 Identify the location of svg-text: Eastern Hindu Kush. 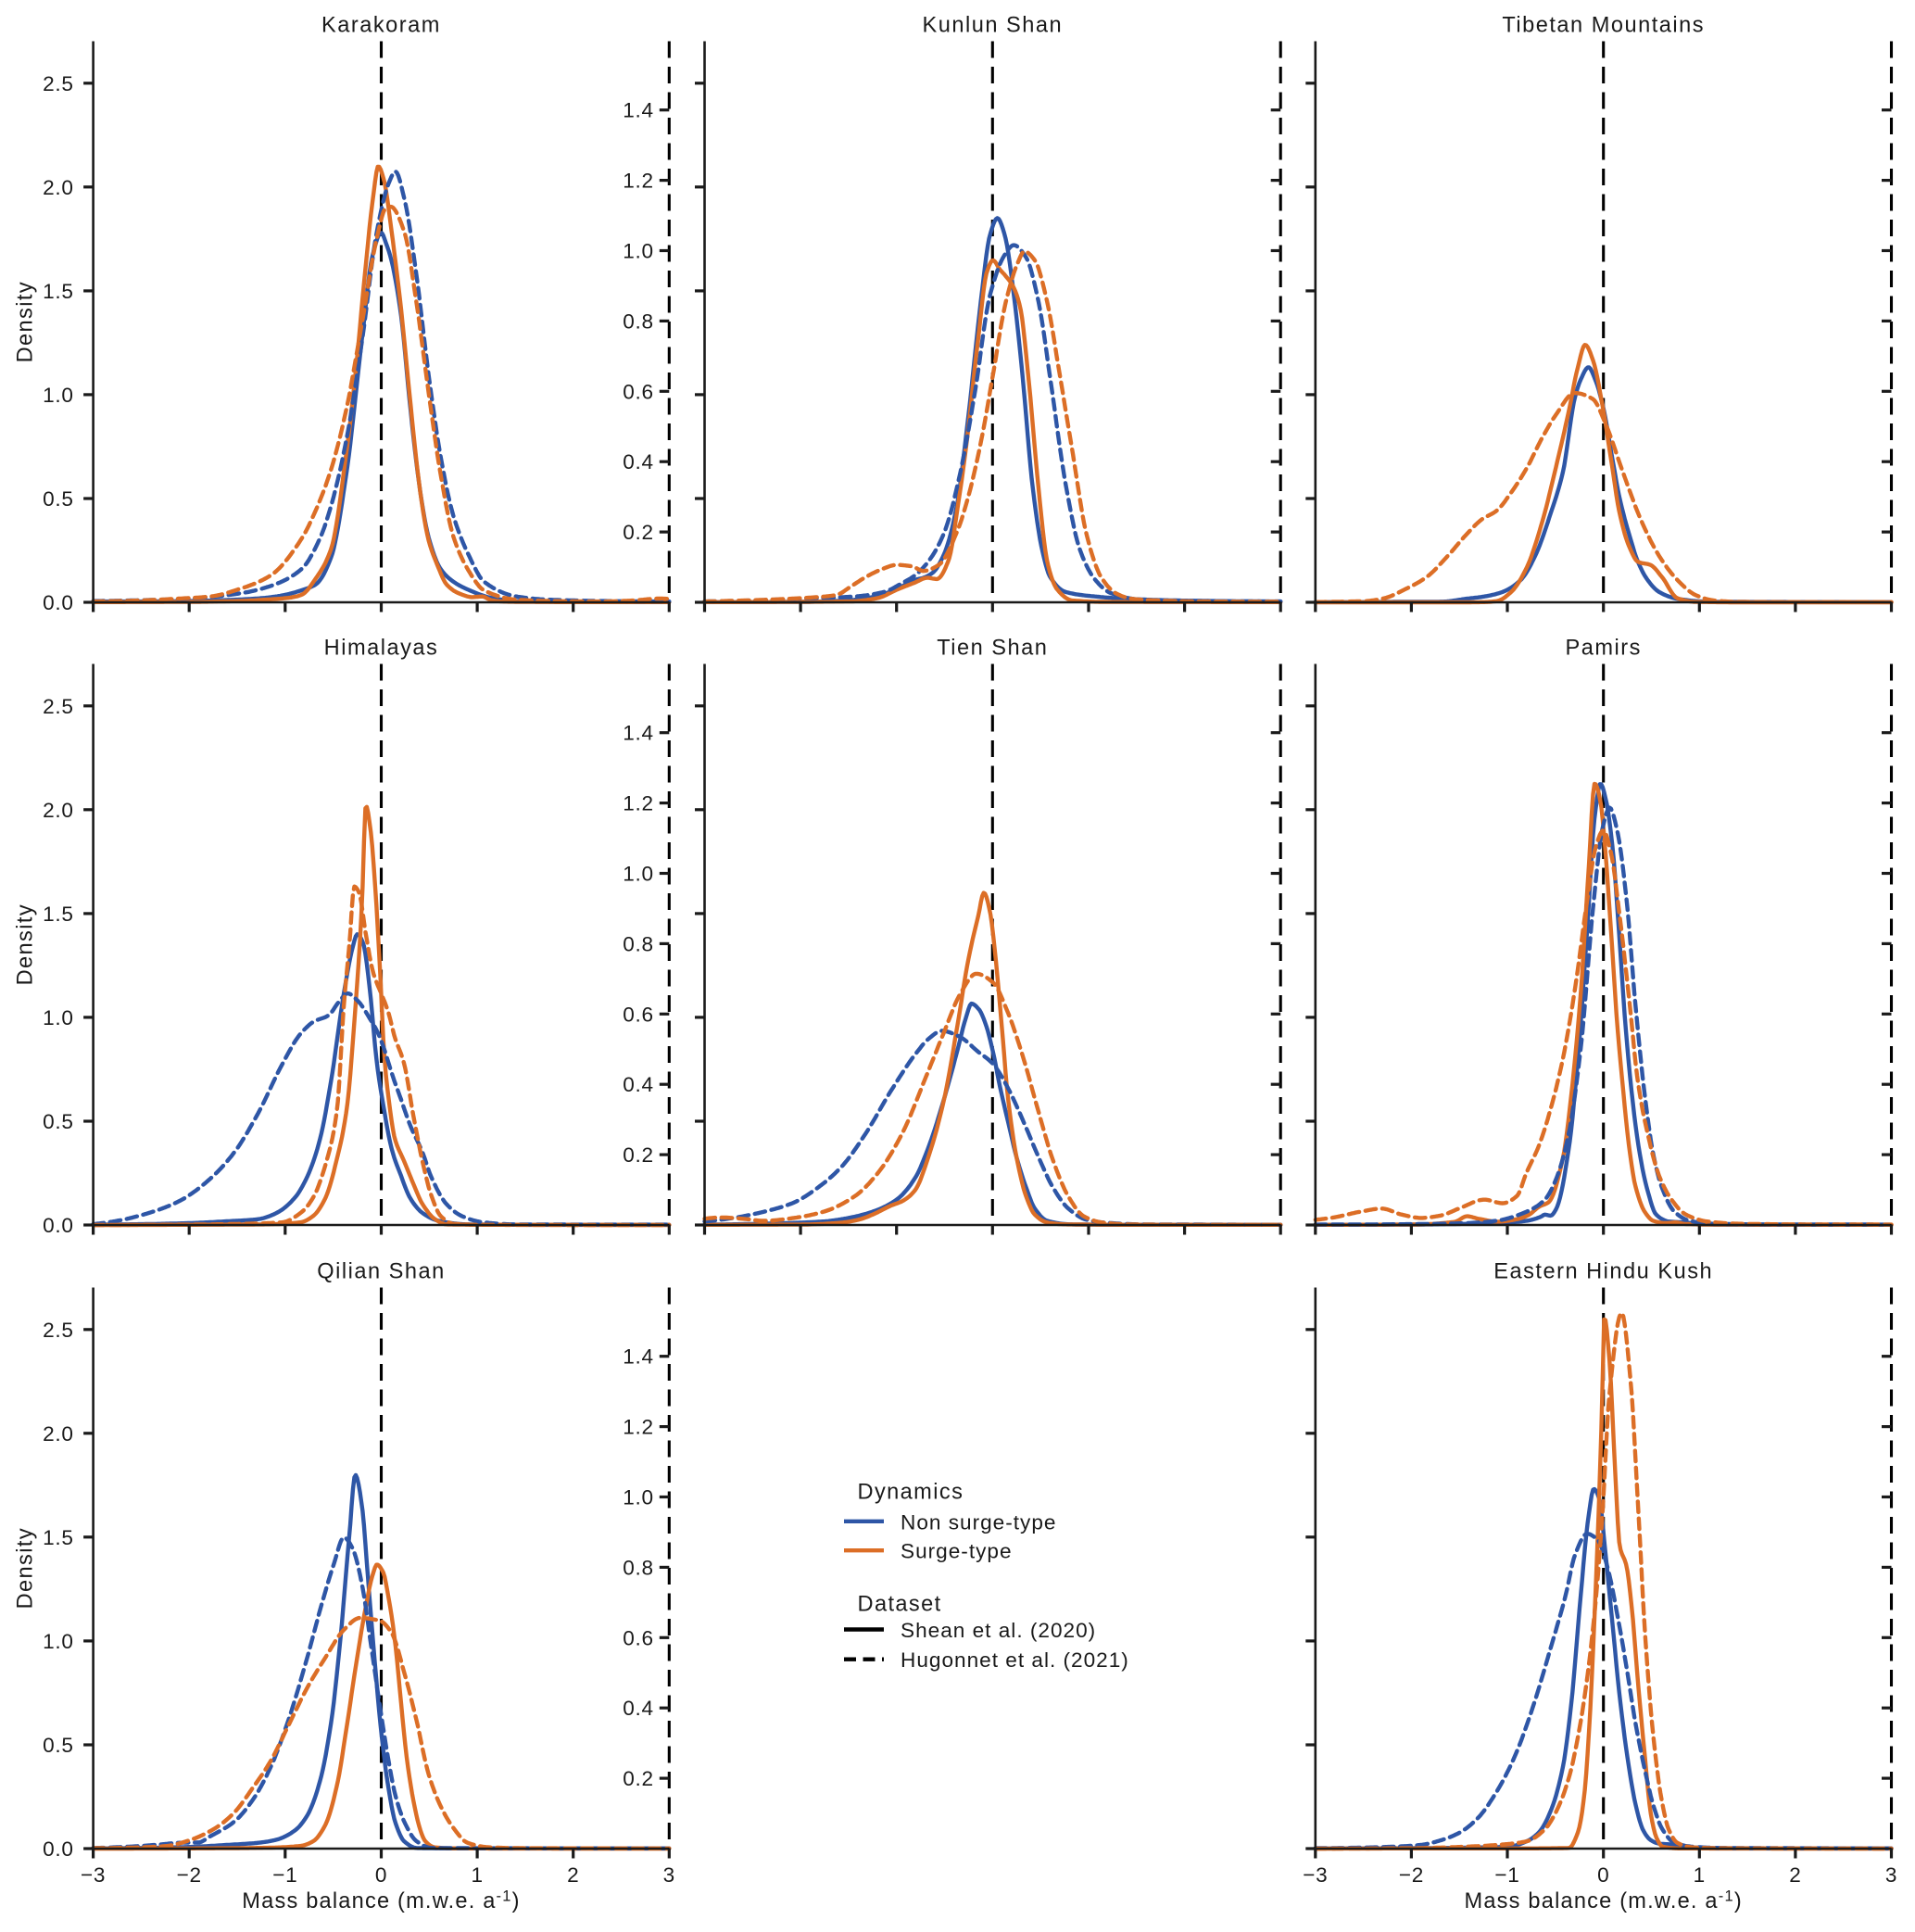
(1603, 1272).